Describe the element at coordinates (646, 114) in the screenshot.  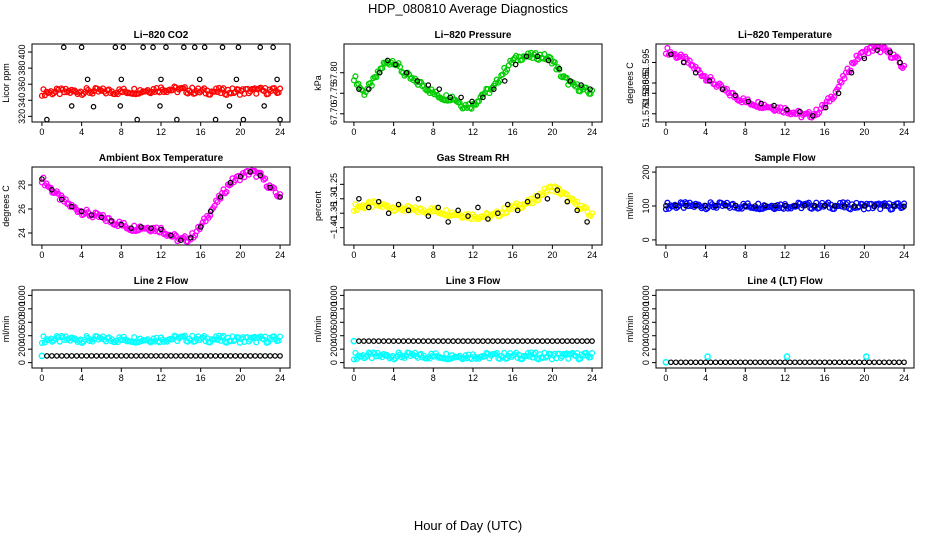
I see `y-tick-label: 51.570` at that location.